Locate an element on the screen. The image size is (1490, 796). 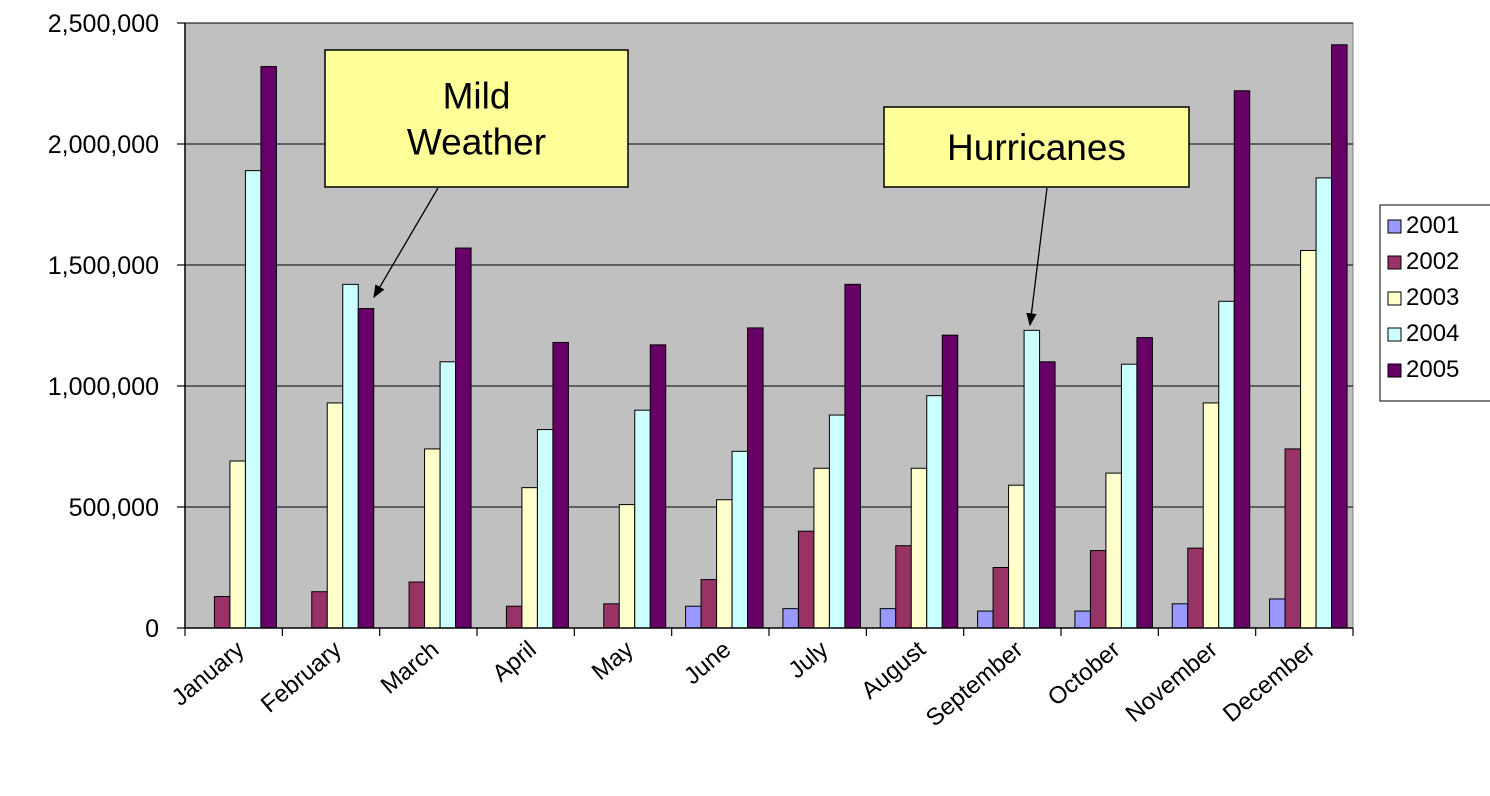
legend-swatch-2005 is located at coordinates (1394, 370).